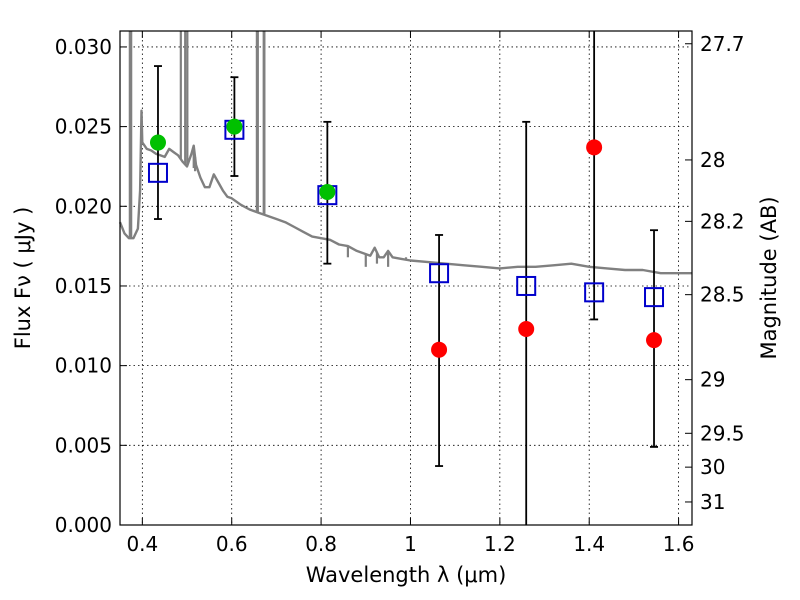 Image resolution: width=800 pixels, height=600 pixels. I want to click on x-tick-label: 0.8, so click(321, 544).